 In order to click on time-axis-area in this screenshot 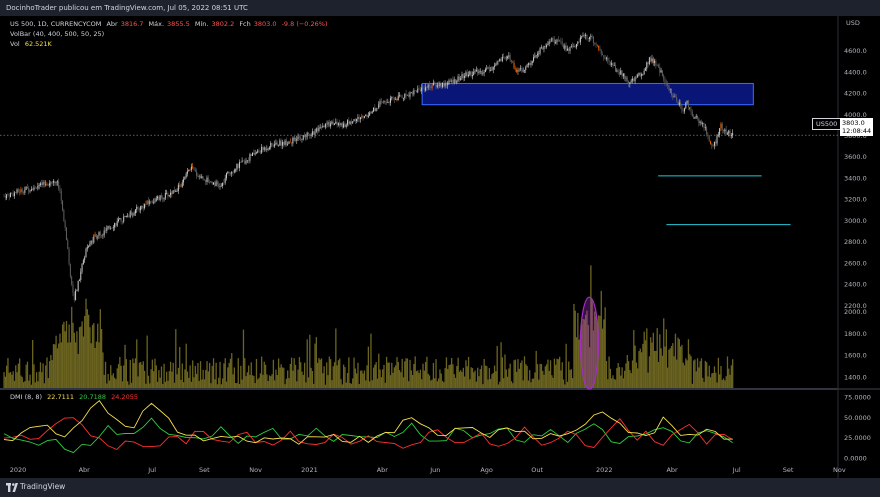, I will do `click(419, 469)`.